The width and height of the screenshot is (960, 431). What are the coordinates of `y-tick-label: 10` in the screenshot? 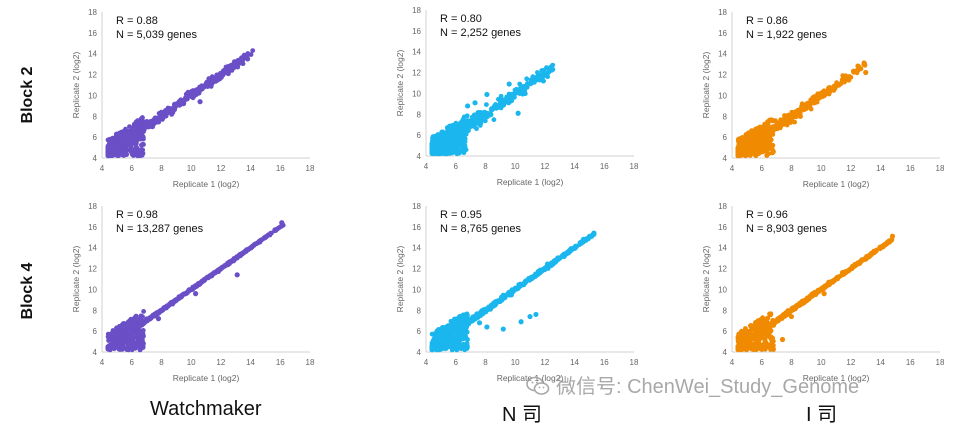 It's located at (722, 95).